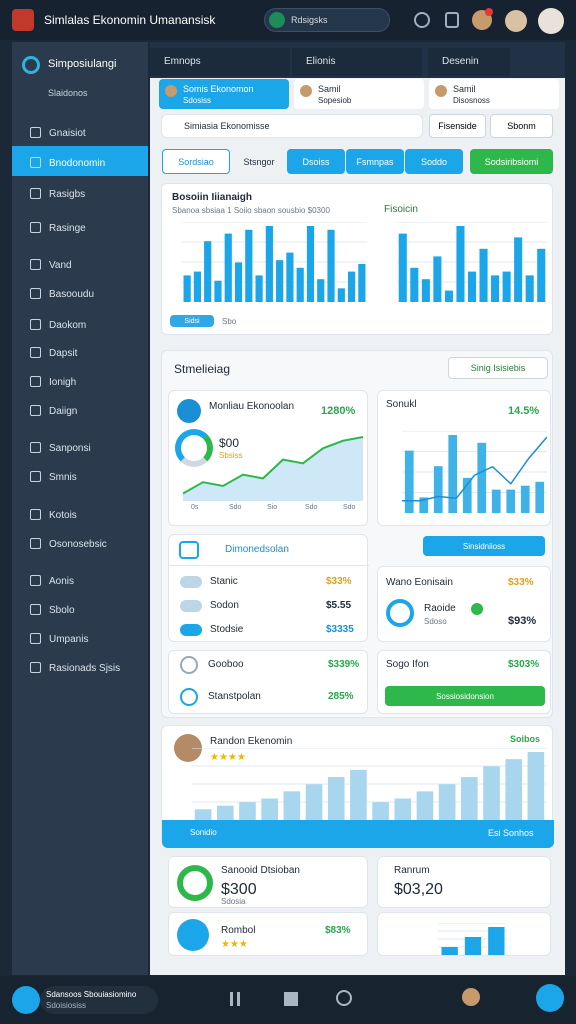 The image size is (576, 1024). What do you see at coordinates (484, 546) in the screenshot?
I see `side-button: Sinsidniioss` at bounding box center [484, 546].